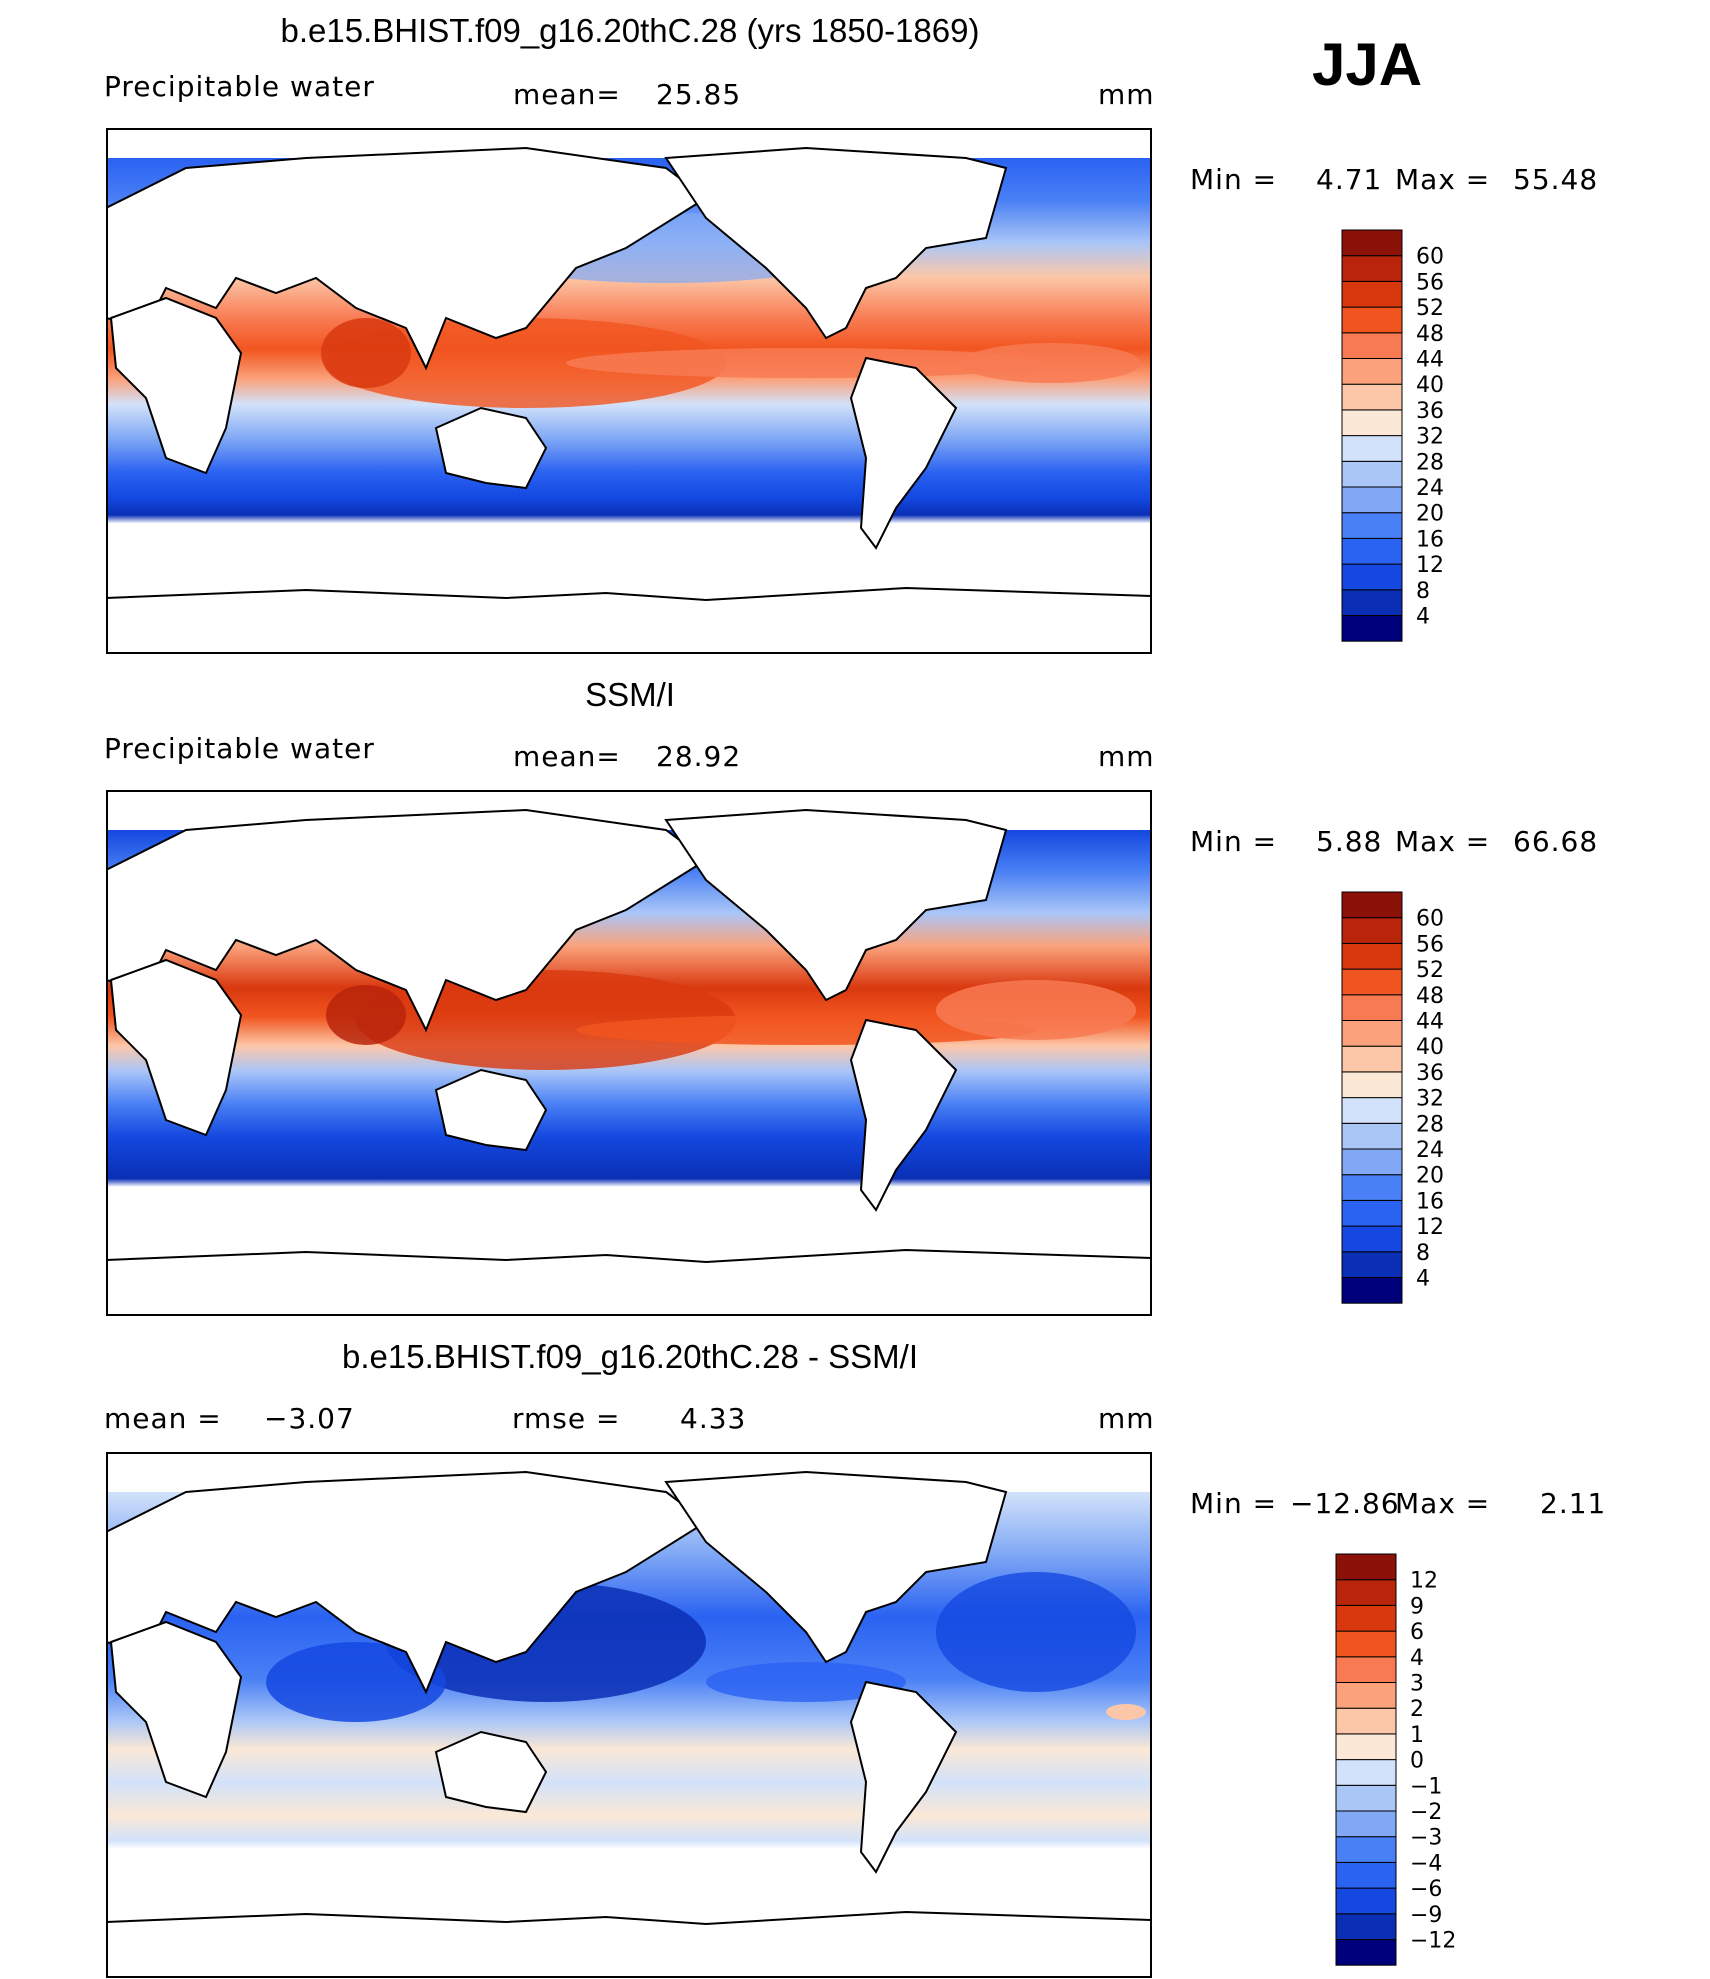  I want to click on colorbar-tick-label: −3, so click(1426, 1838).